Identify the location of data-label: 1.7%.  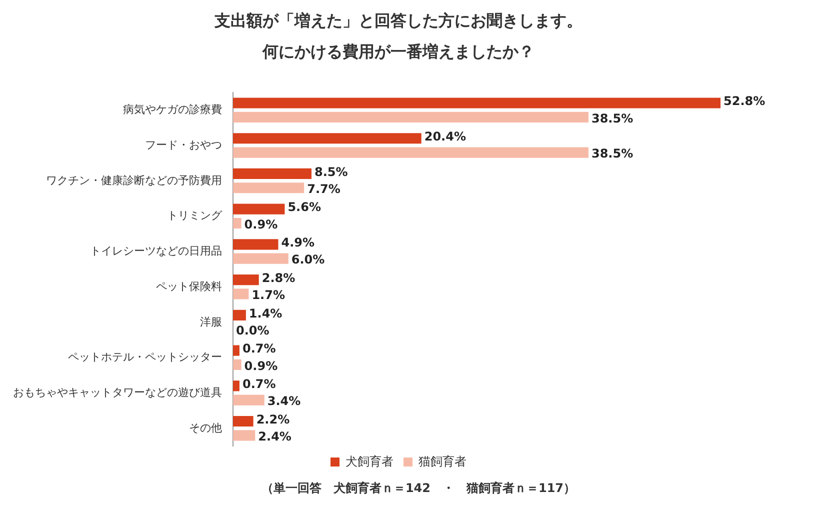
(268, 295).